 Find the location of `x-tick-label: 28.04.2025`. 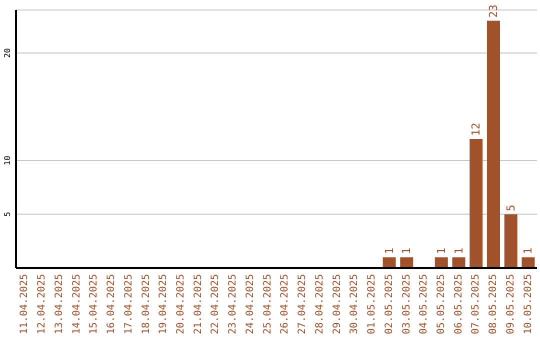

x-tick-label: 28.04.2025 is located at coordinates (320, 304).